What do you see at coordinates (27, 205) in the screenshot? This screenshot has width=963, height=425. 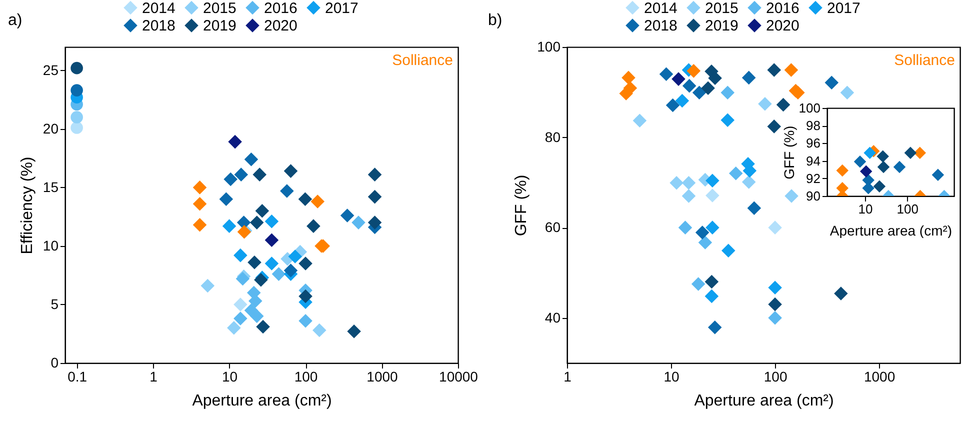 I see `y-axis-title: Efficiency (%)` at bounding box center [27, 205].